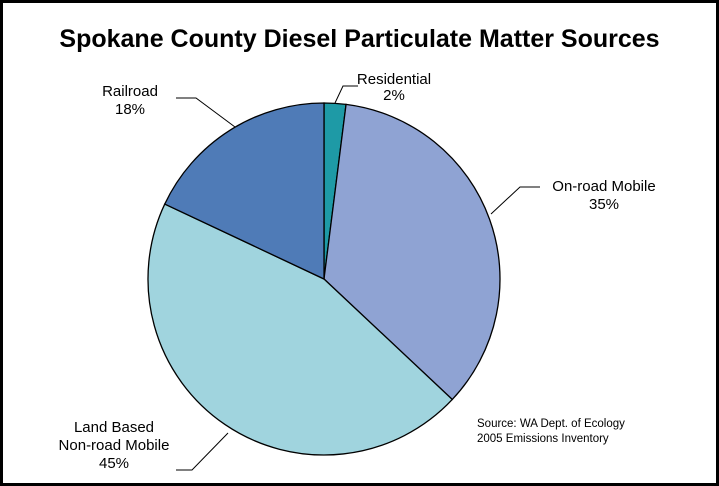 This screenshot has width=719, height=486. What do you see at coordinates (114, 445) in the screenshot?
I see `slice-name-label: Non-road Mobile` at bounding box center [114, 445].